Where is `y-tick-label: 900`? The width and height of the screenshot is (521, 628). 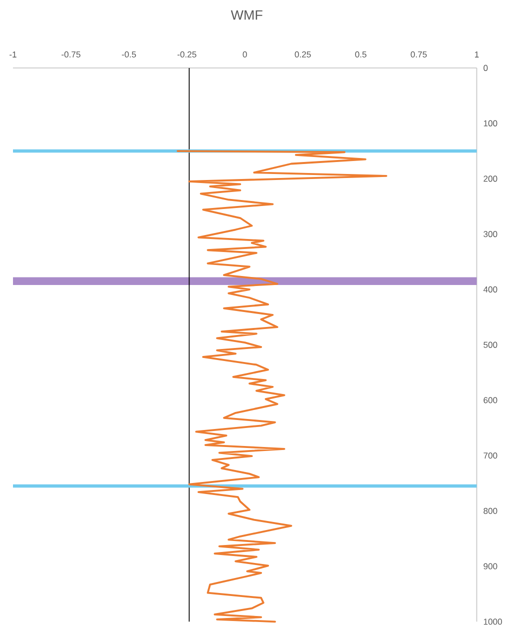
y-tick-label: 900 is located at coordinates (491, 566).